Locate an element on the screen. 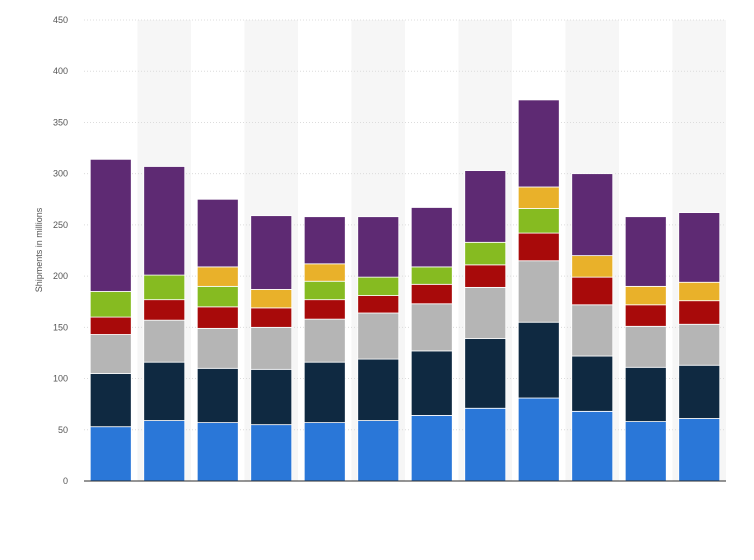  y-tick-label: 450 is located at coordinates (60, 20).